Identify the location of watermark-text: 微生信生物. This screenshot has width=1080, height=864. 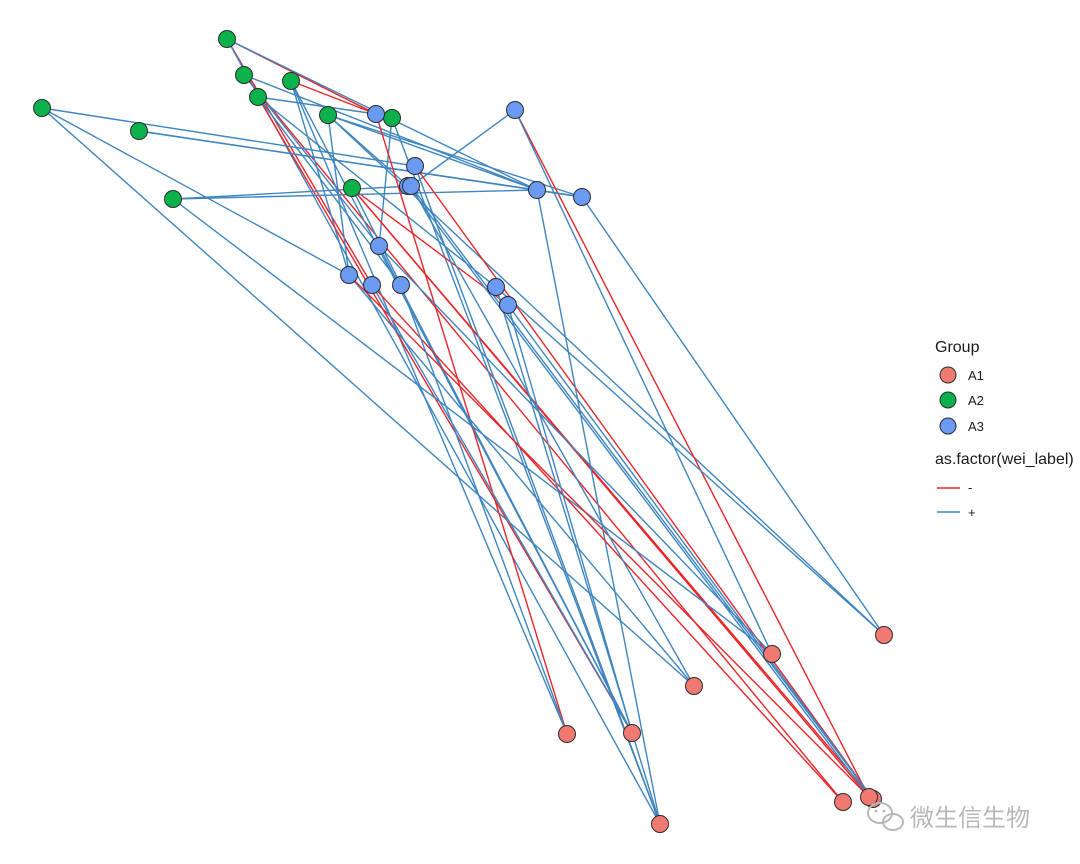
(970, 818).